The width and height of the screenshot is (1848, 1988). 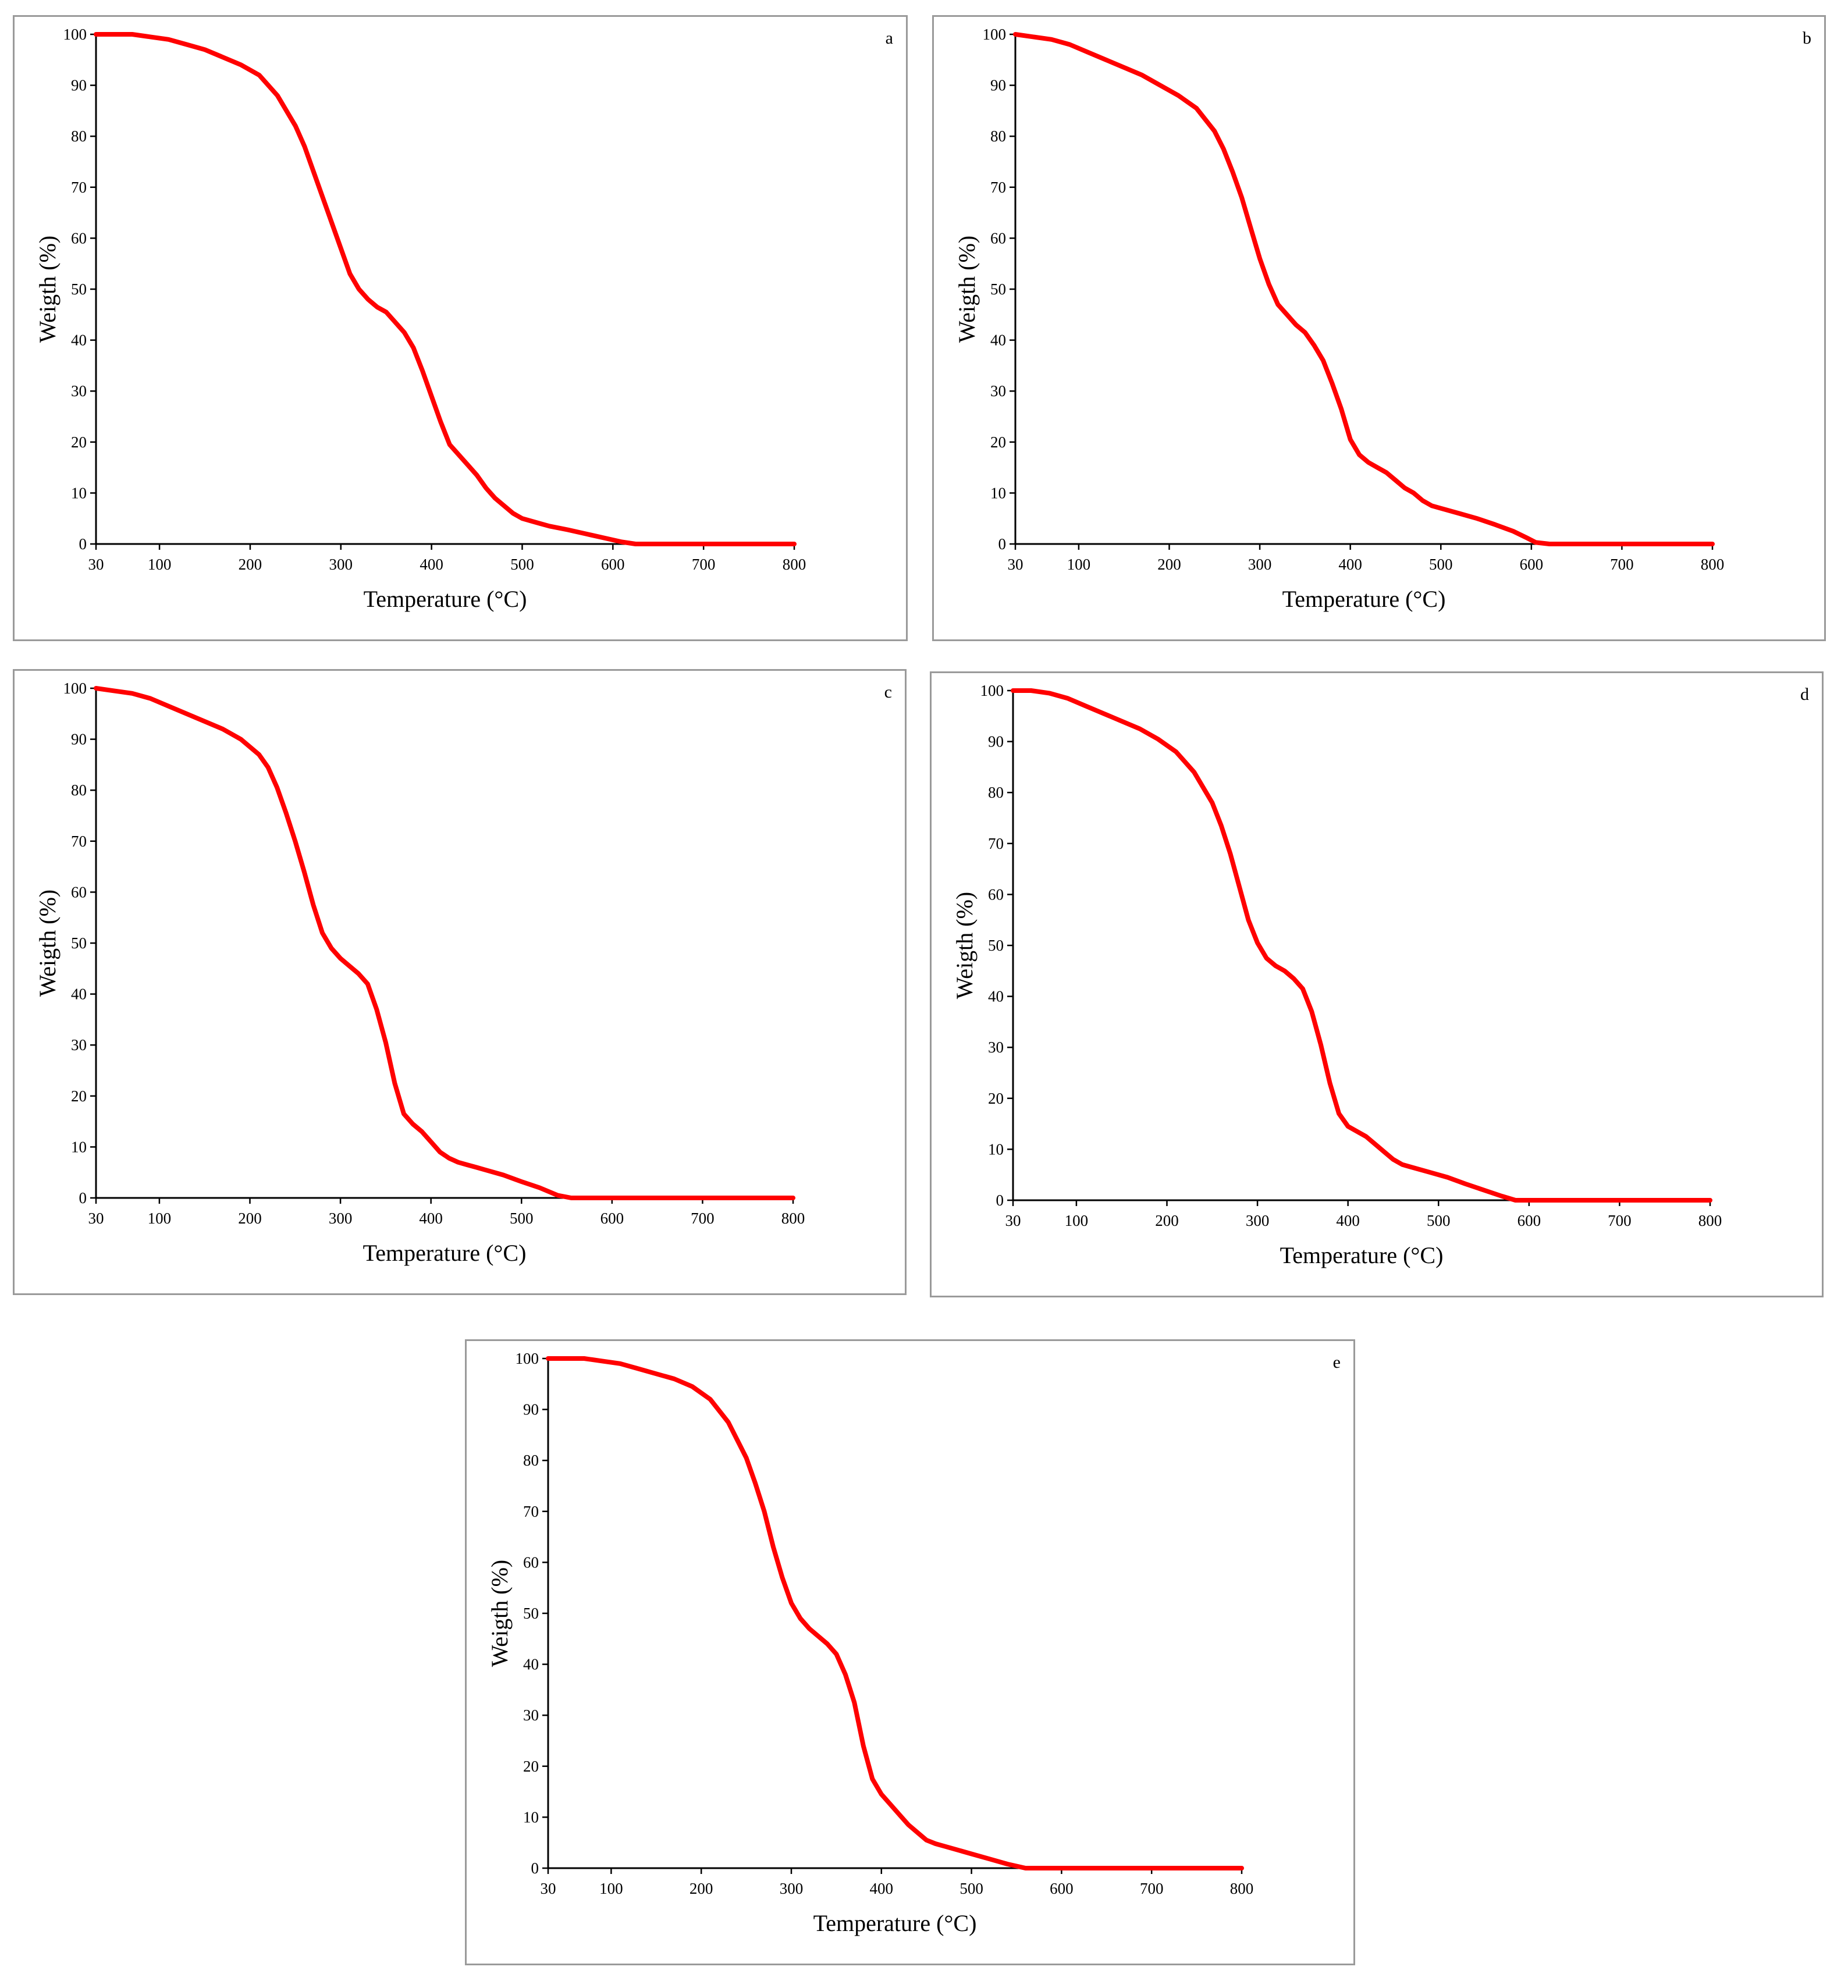 I want to click on panel-label: d, so click(x=1804, y=694).